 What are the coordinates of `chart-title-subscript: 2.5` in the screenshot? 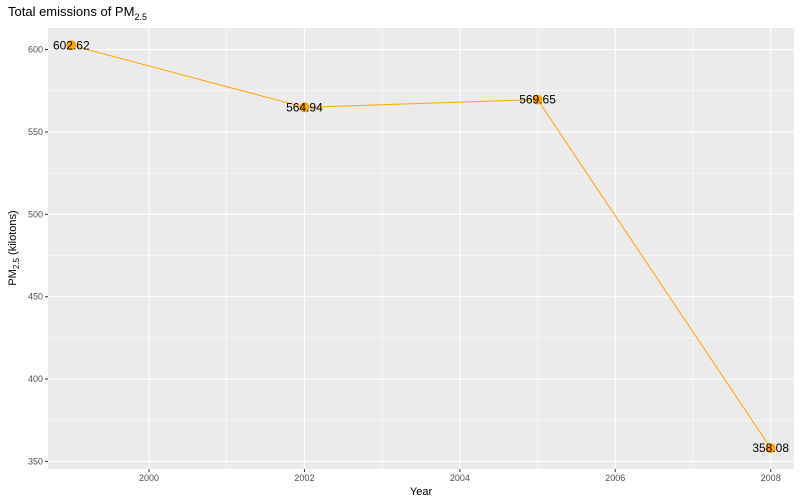 It's located at (140, 17).